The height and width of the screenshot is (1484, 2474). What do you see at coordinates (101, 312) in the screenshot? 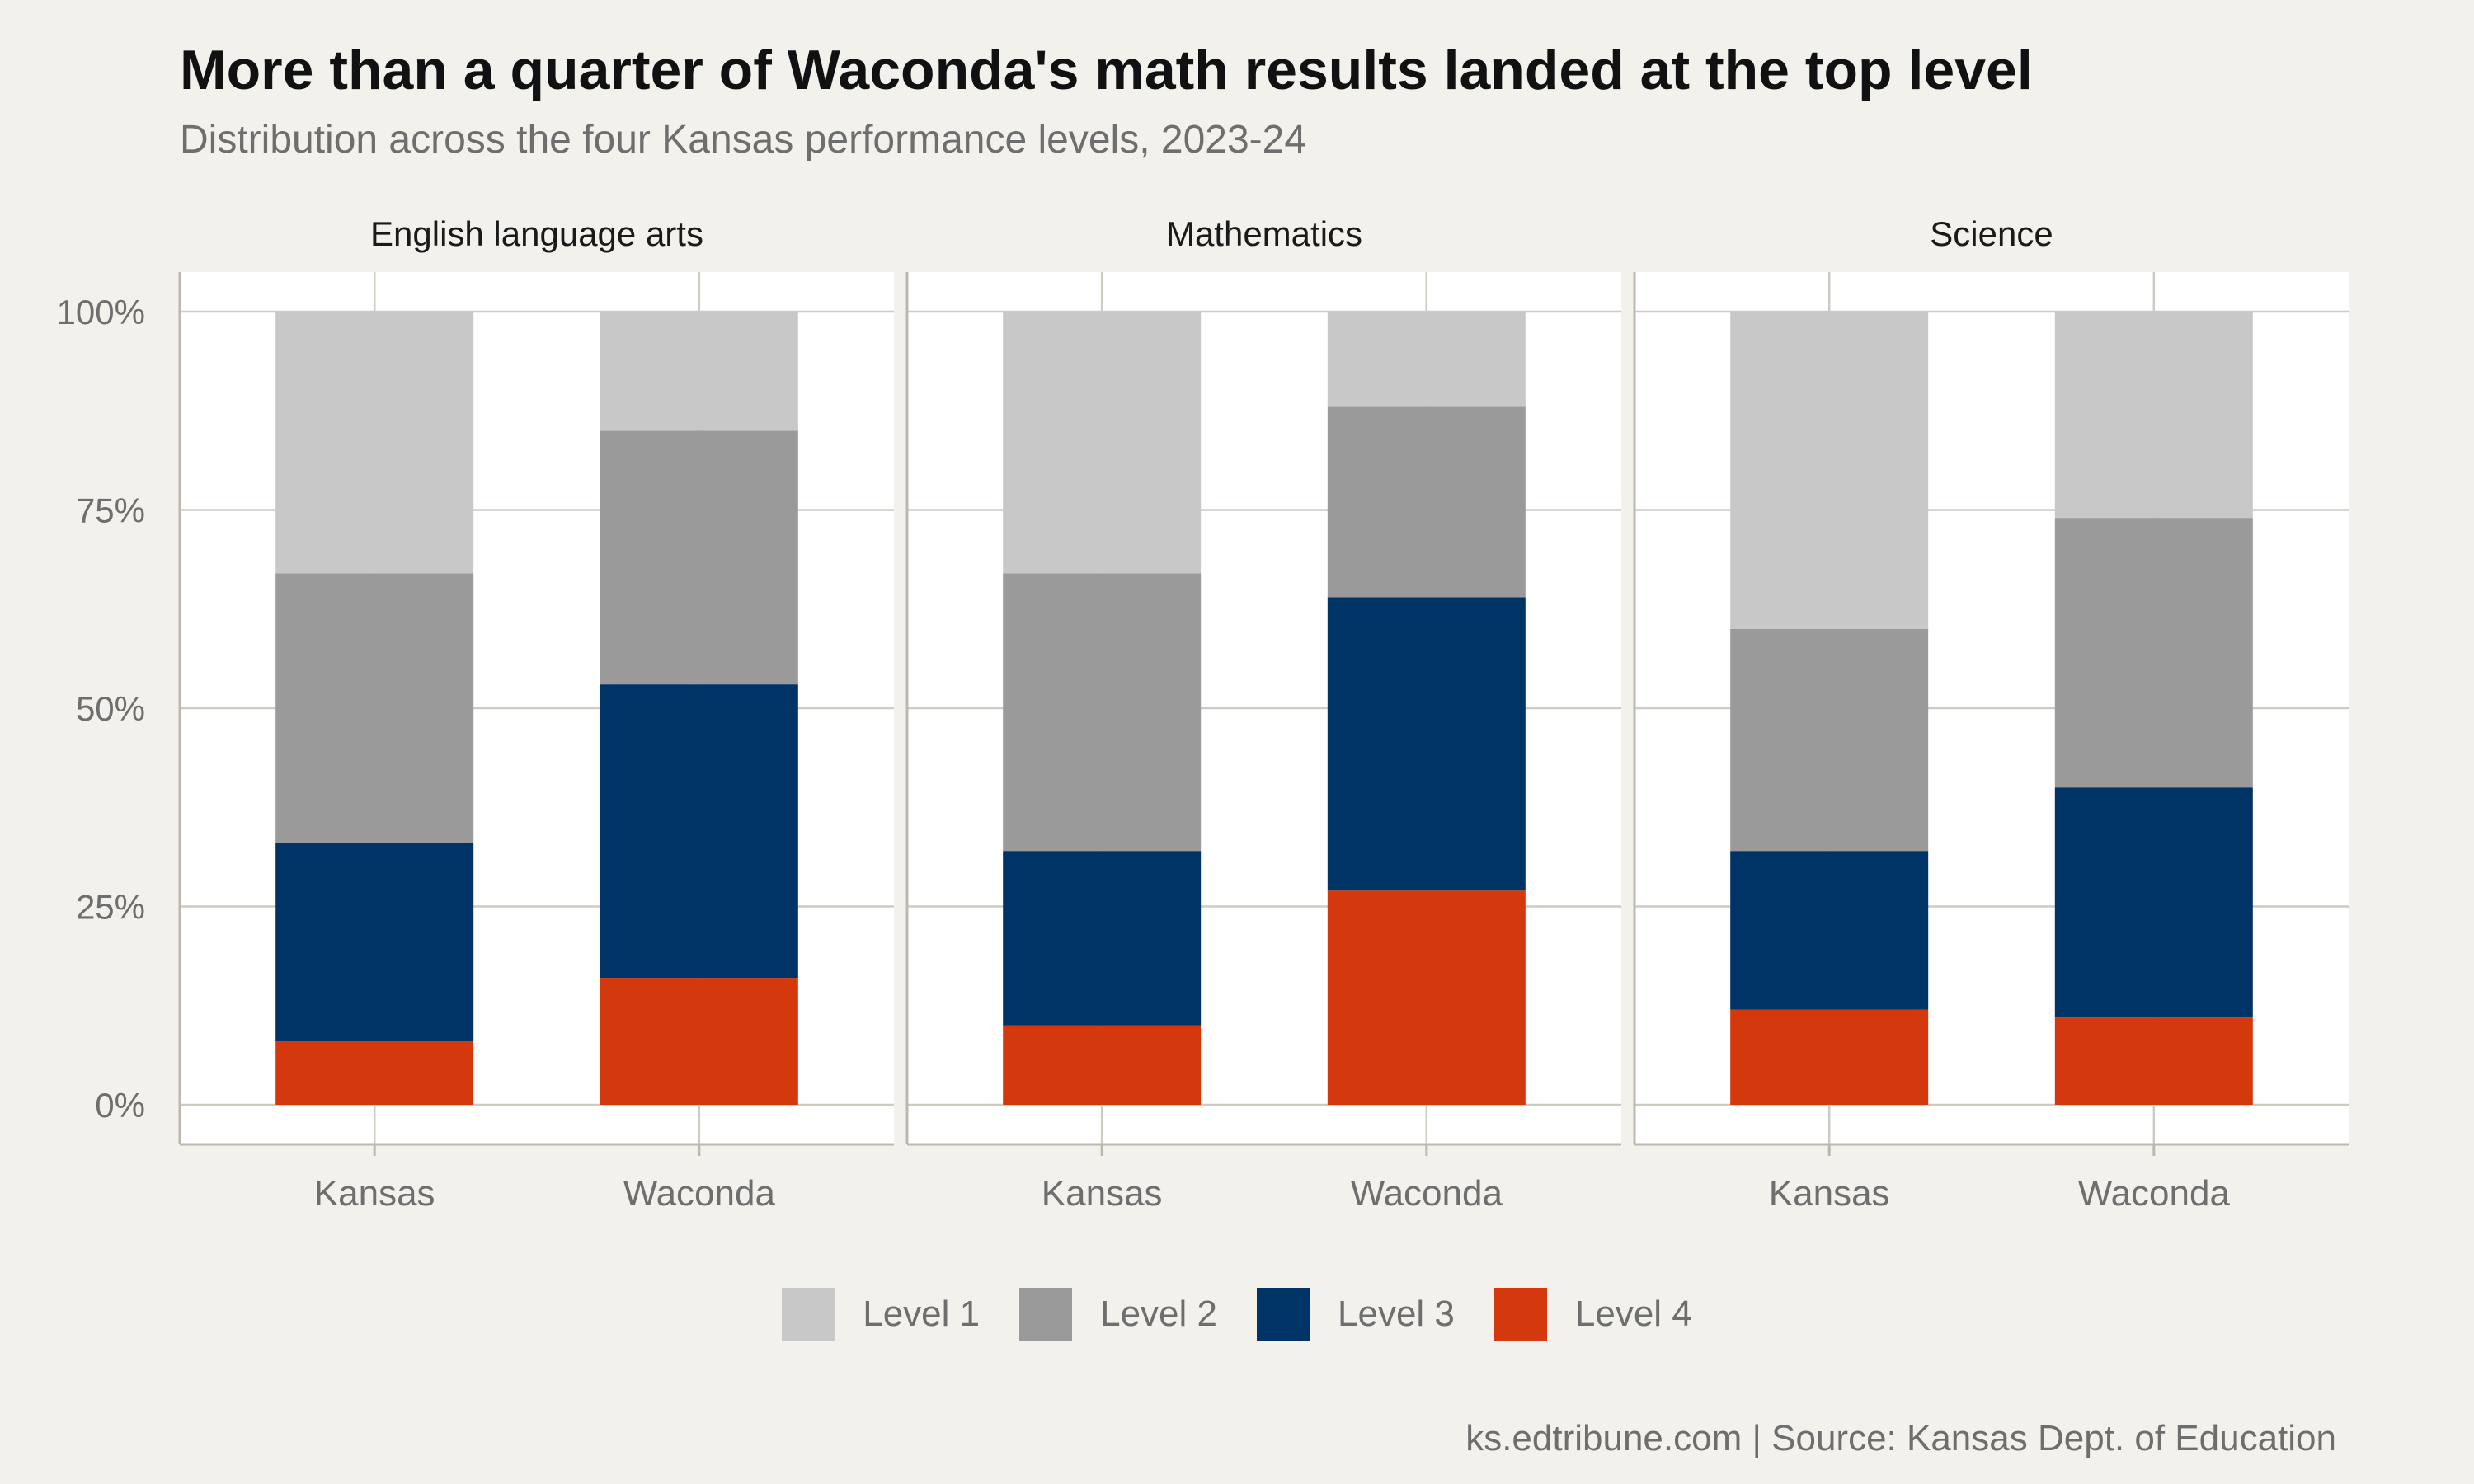
I see `tick-label-y: 100%` at bounding box center [101, 312].